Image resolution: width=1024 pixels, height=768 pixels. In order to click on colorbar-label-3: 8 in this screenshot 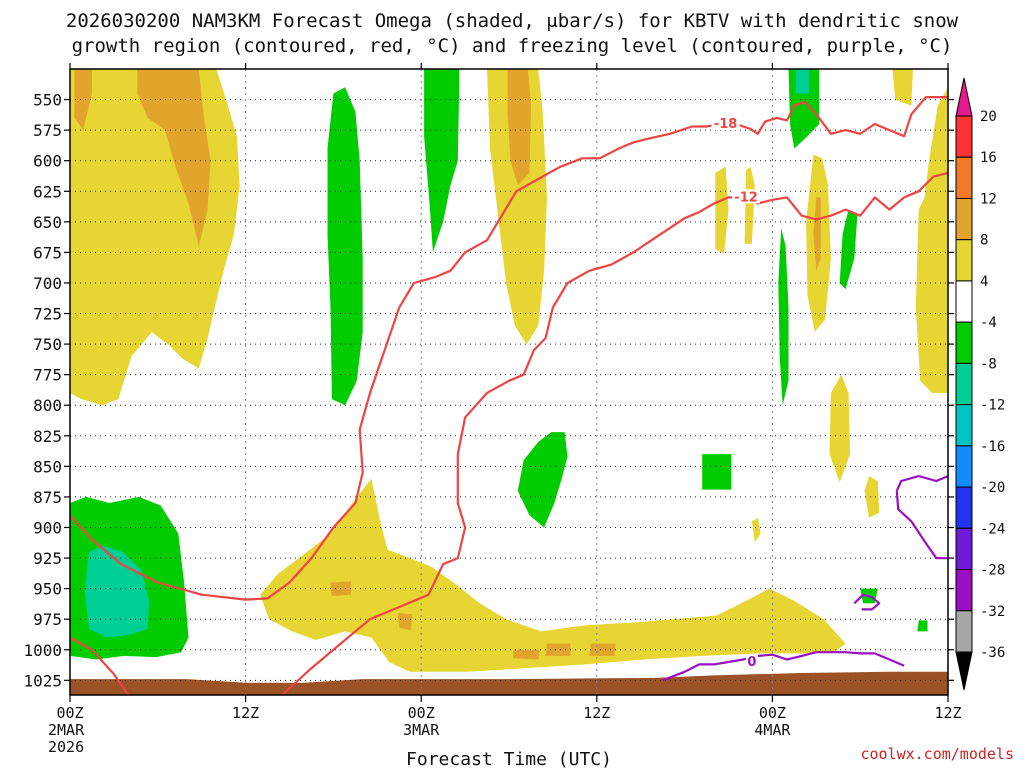, I will do `click(984, 241)`.